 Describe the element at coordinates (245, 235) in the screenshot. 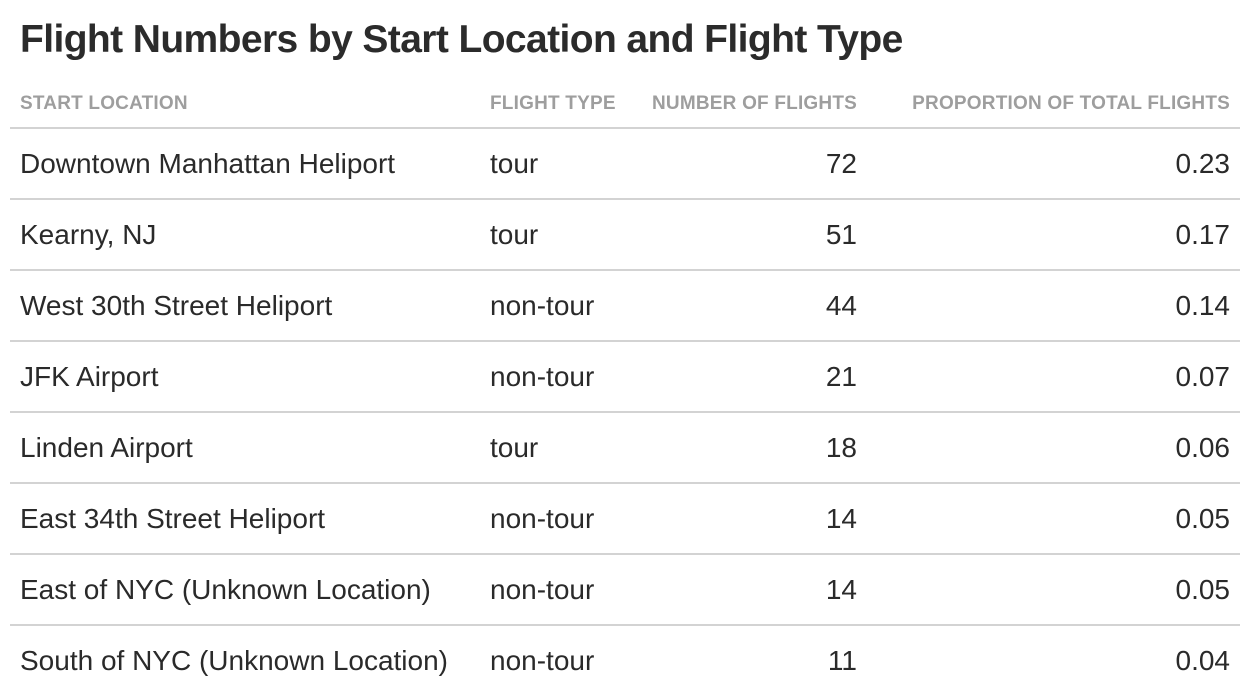

I see `cell-start-location: Kearny, NJ` at that location.